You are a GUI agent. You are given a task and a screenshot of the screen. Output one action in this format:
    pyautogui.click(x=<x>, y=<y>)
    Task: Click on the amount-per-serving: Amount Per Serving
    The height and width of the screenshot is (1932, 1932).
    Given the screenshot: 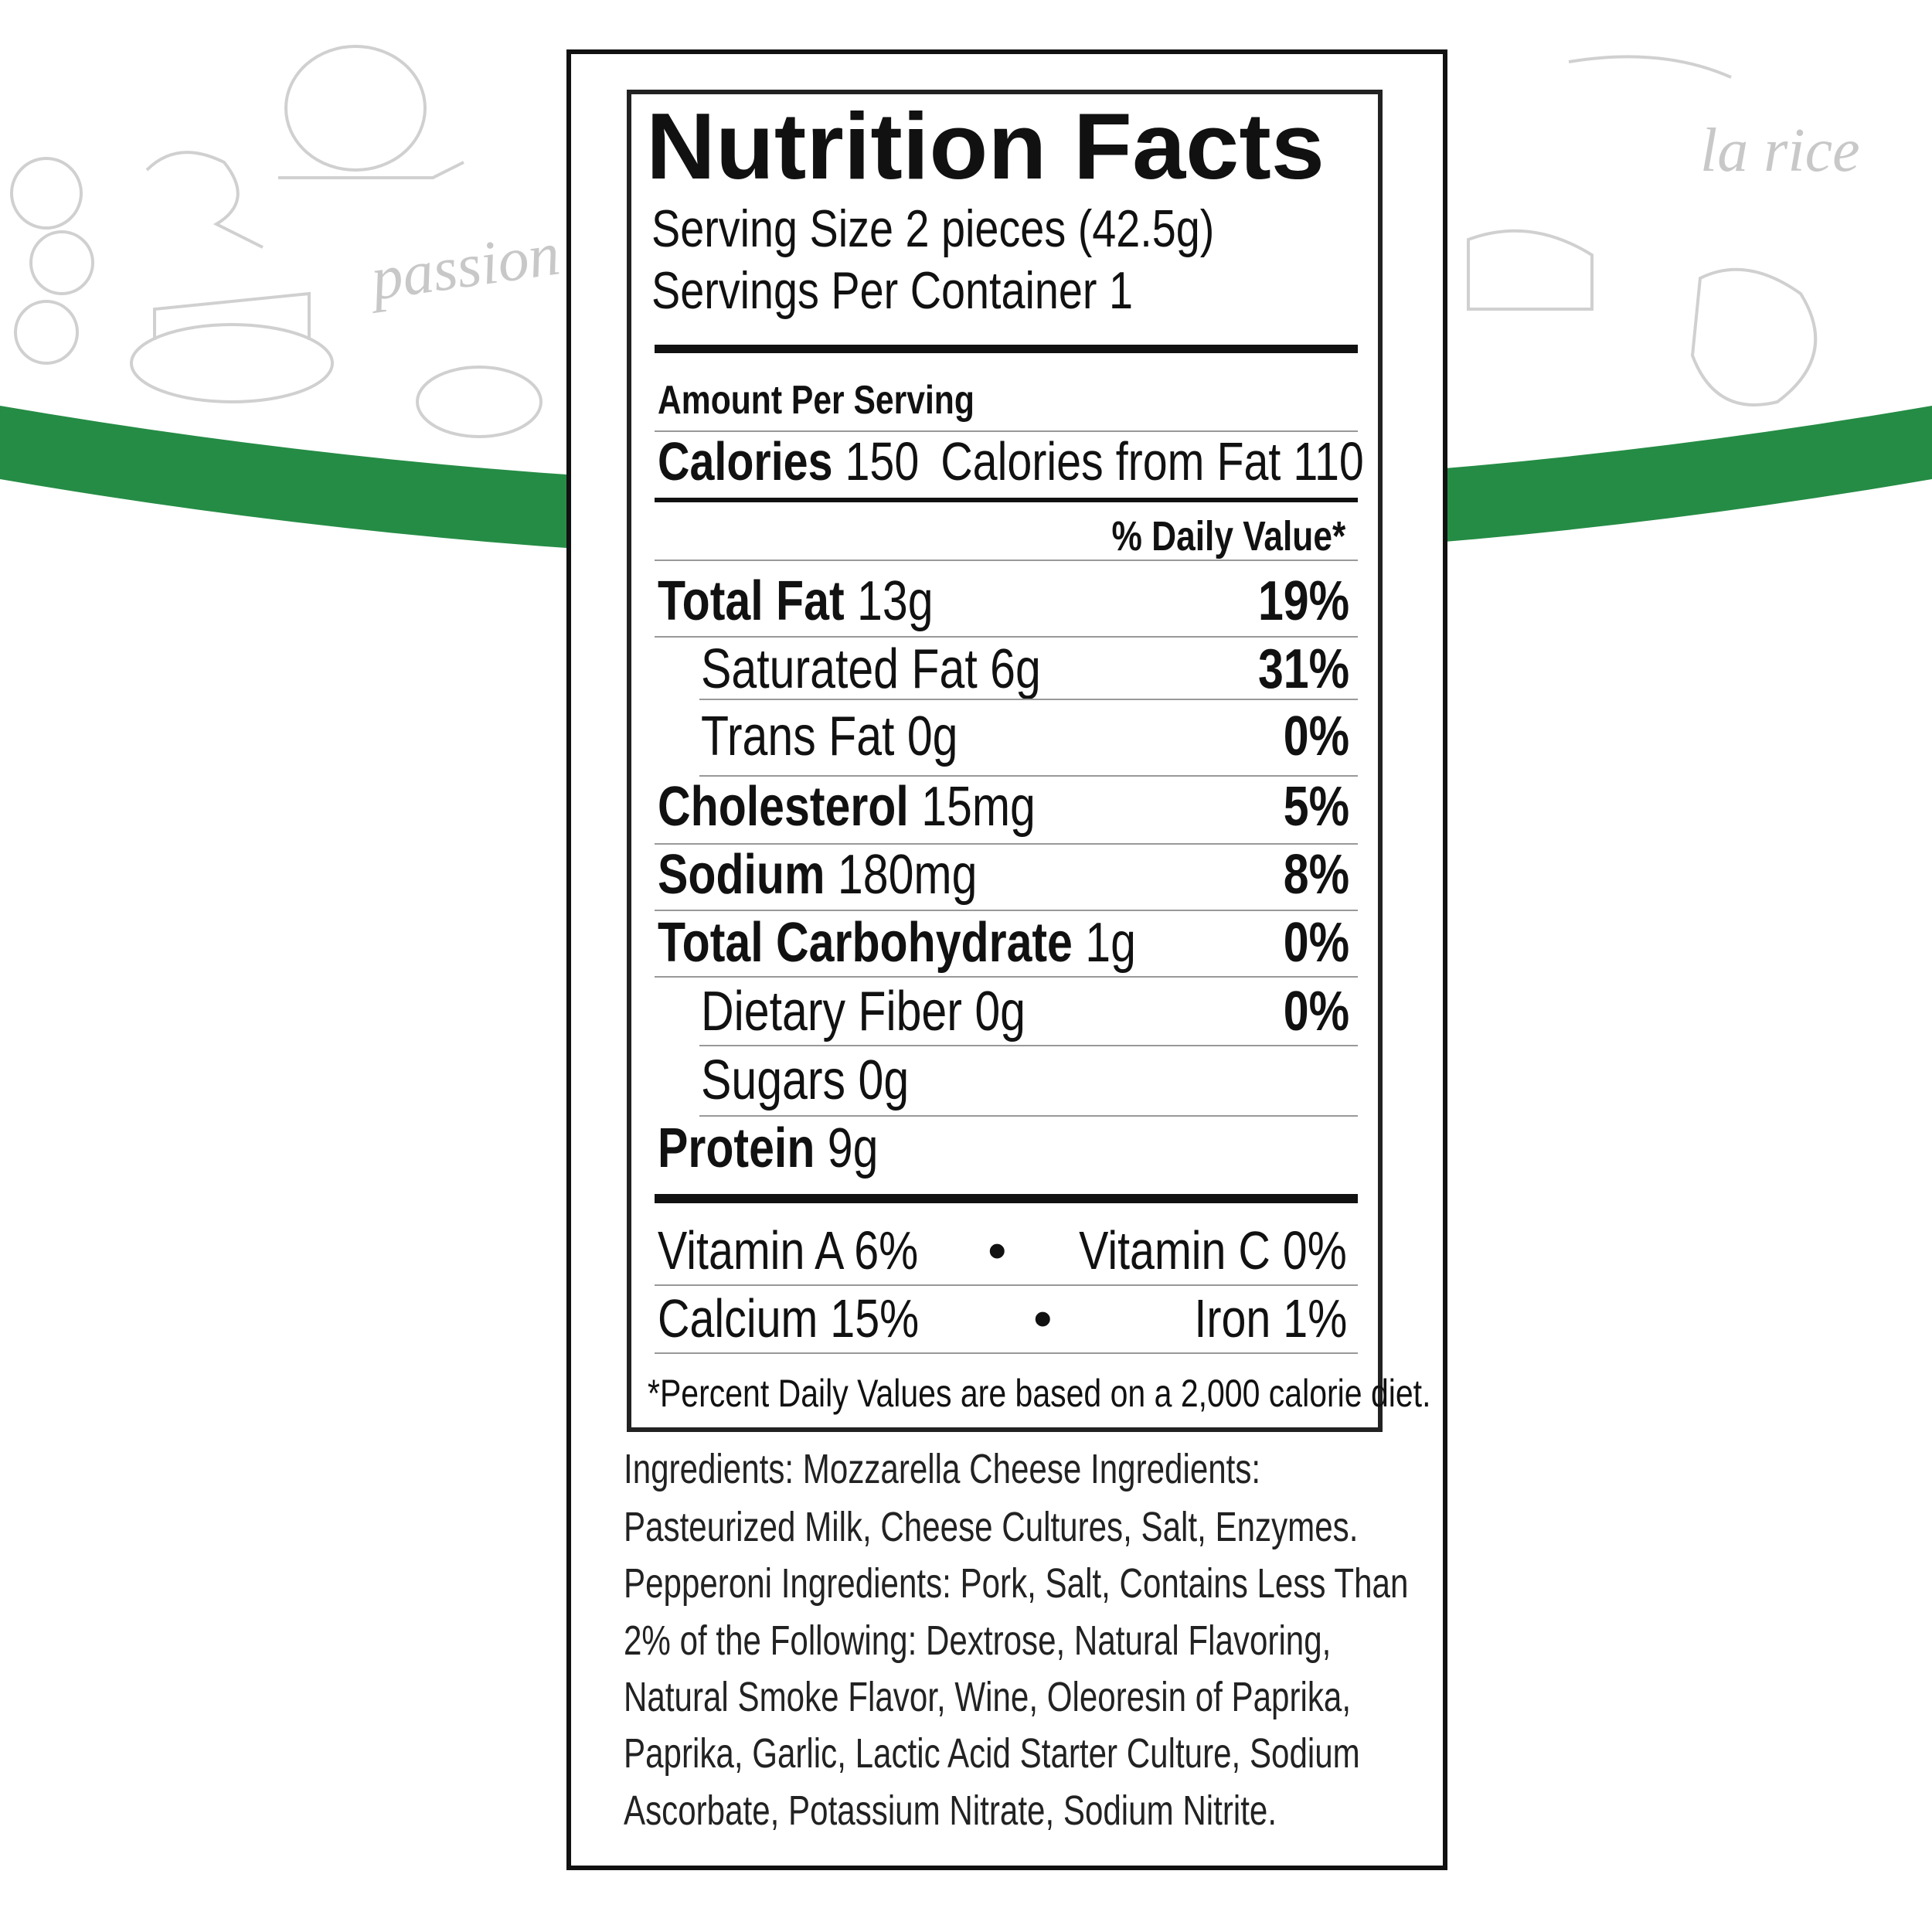 What is the action you would take?
    pyautogui.click(x=816, y=400)
    